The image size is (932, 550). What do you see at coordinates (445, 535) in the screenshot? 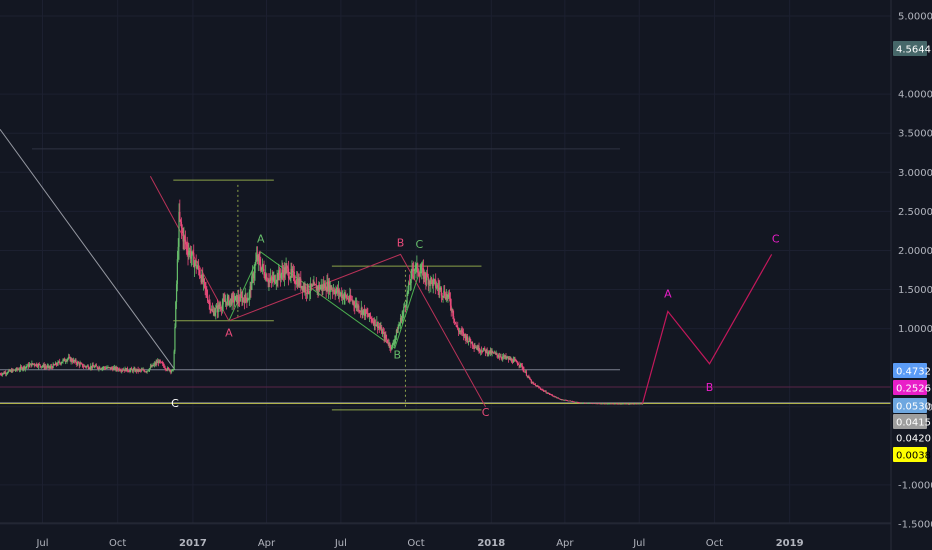
I see `time-axis: Jul Oct 2017 Apr Jul Oct 2018 Apr Jul Oct 2019` at bounding box center [445, 535].